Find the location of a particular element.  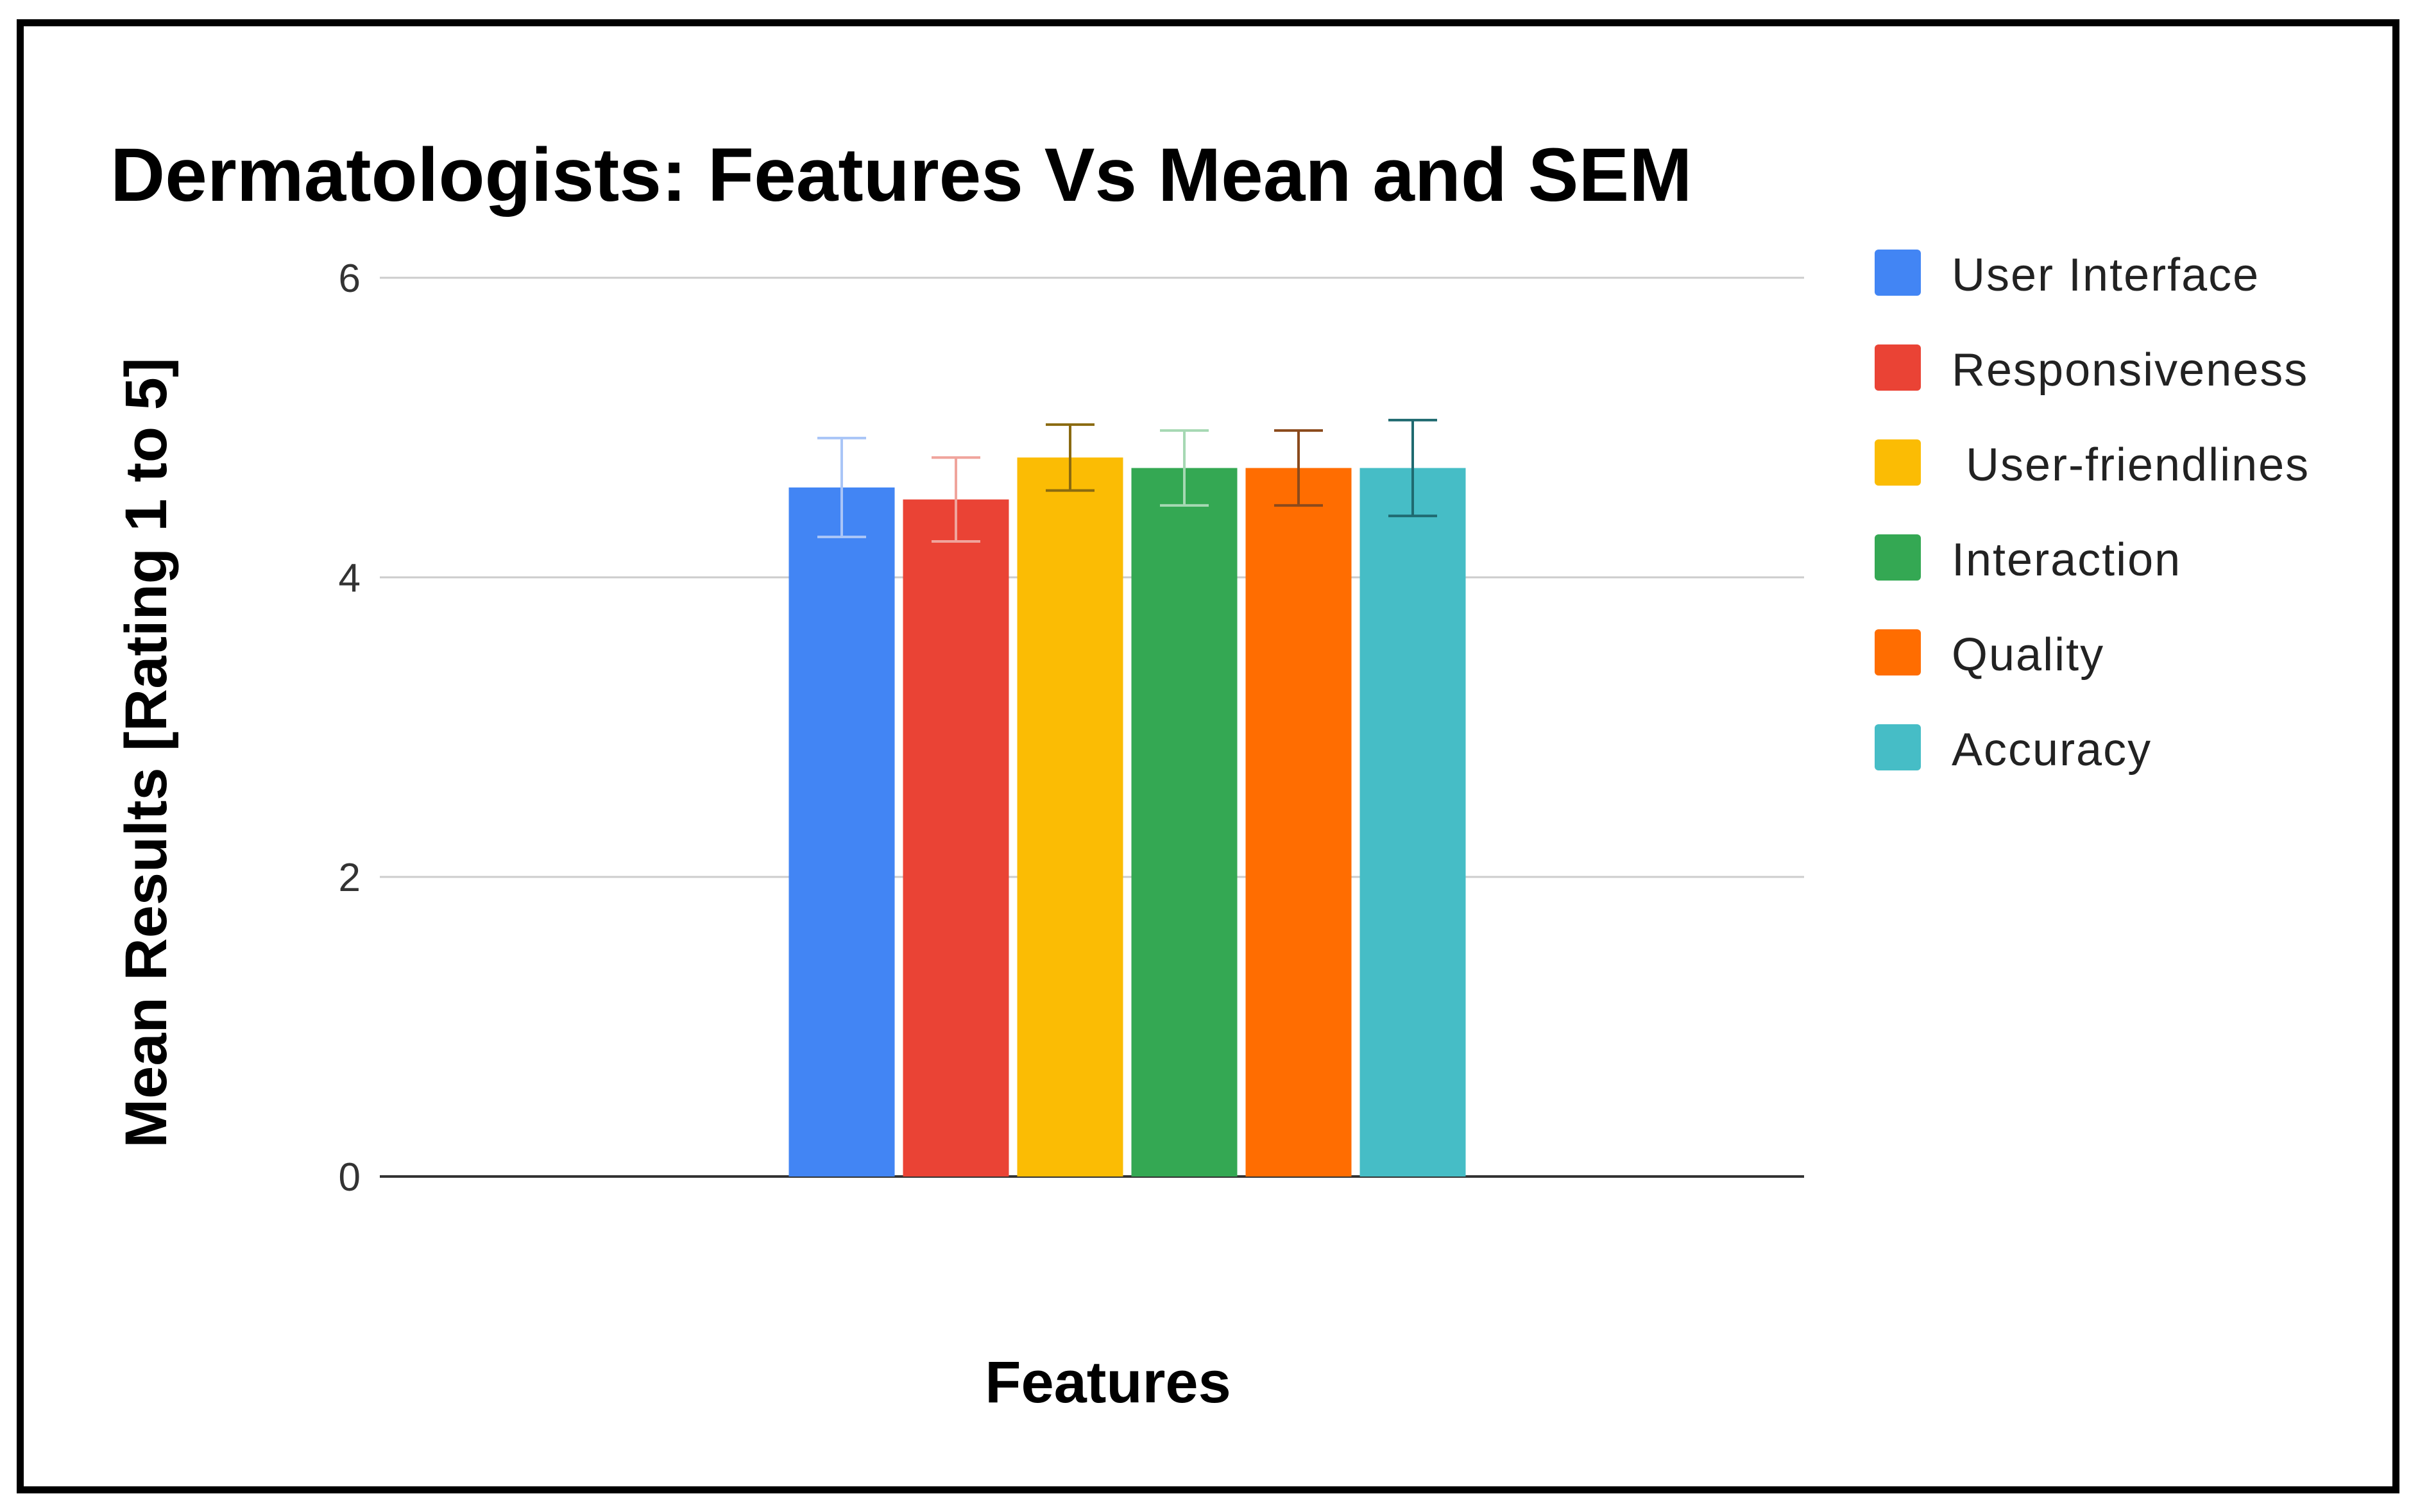

legend-label-3: Interaction is located at coordinates (2066, 560).